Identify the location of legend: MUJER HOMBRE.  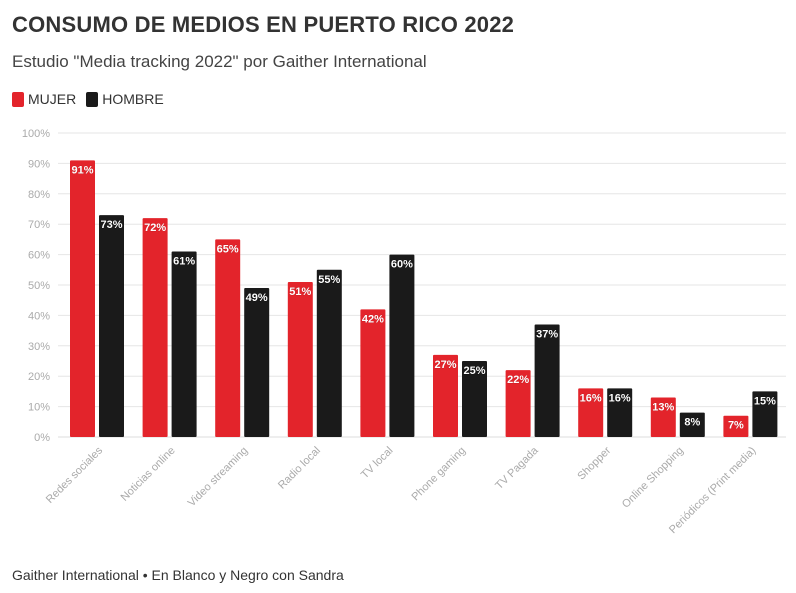
(93, 99).